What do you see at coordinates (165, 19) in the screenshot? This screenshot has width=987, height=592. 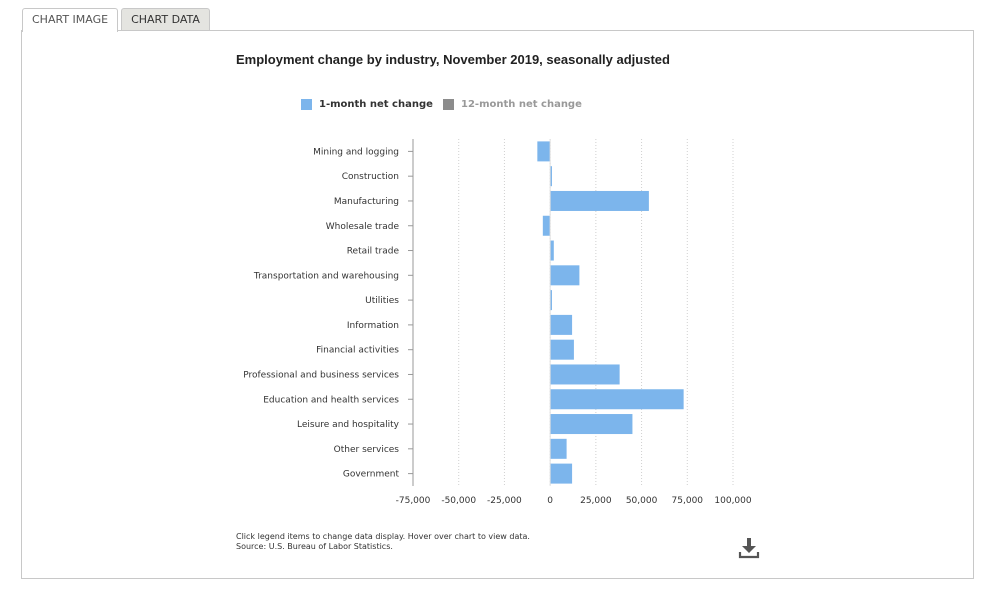 I see `tab-chart-data: CHART DATA` at bounding box center [165, 19].